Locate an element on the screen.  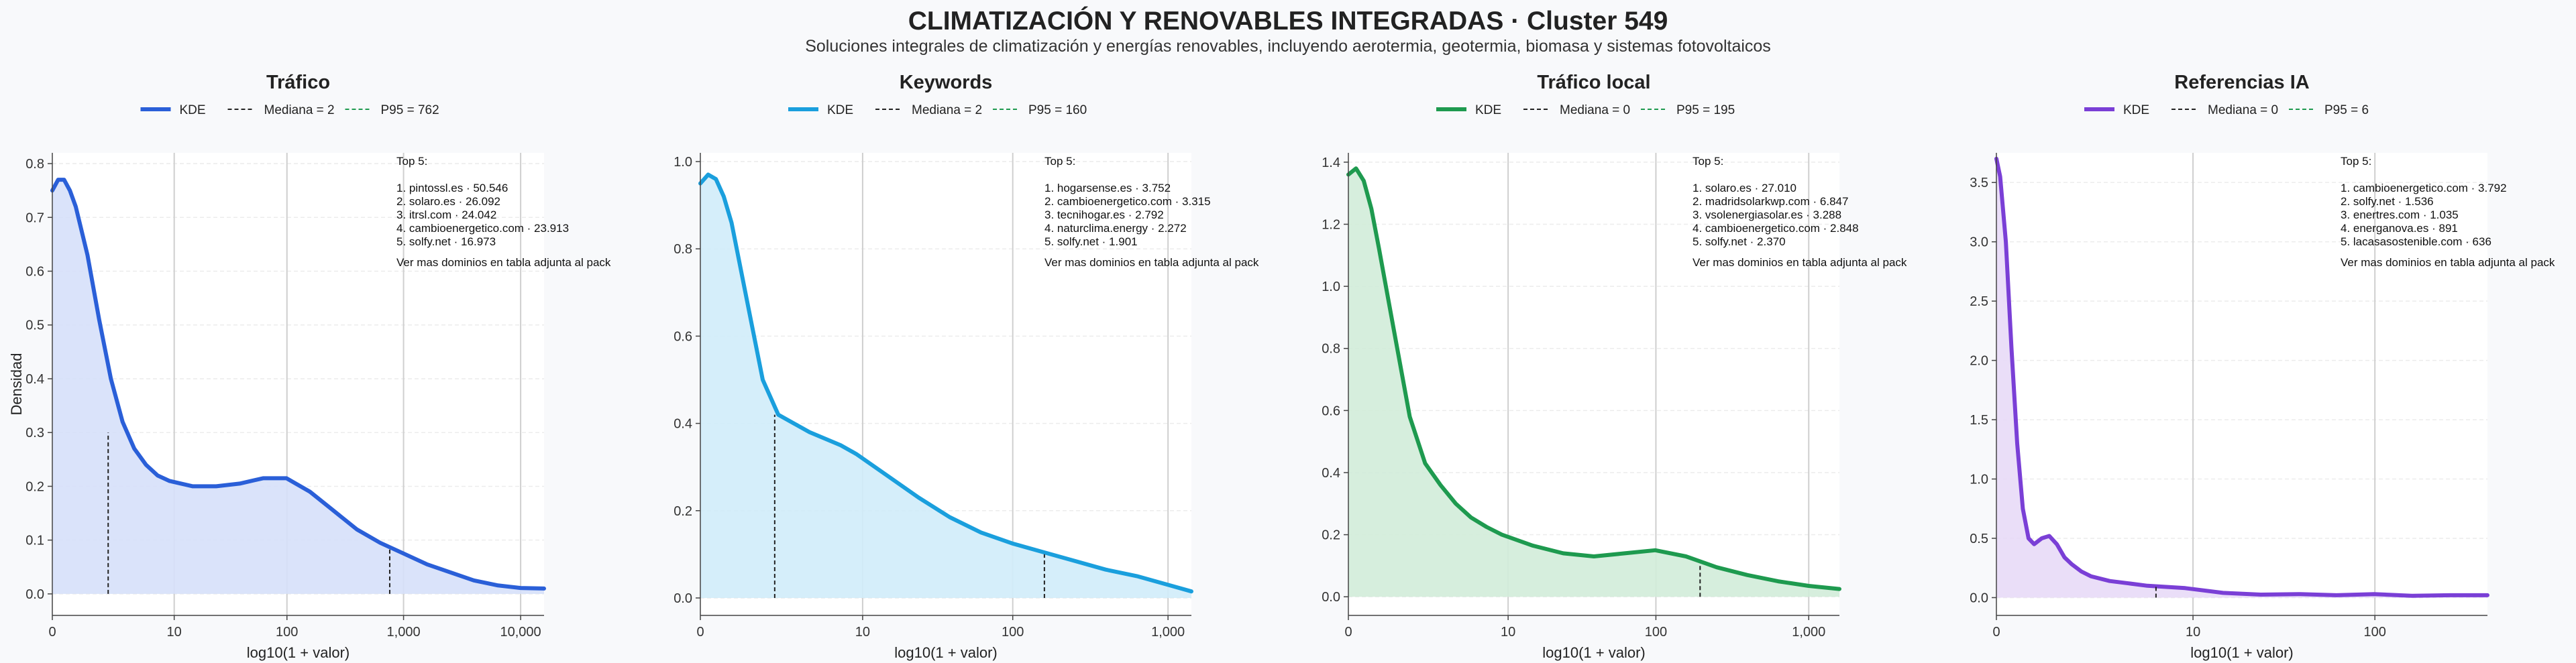
top5-item: 1. solaro.es · 27.010 is located at coordinates (1744, 188).